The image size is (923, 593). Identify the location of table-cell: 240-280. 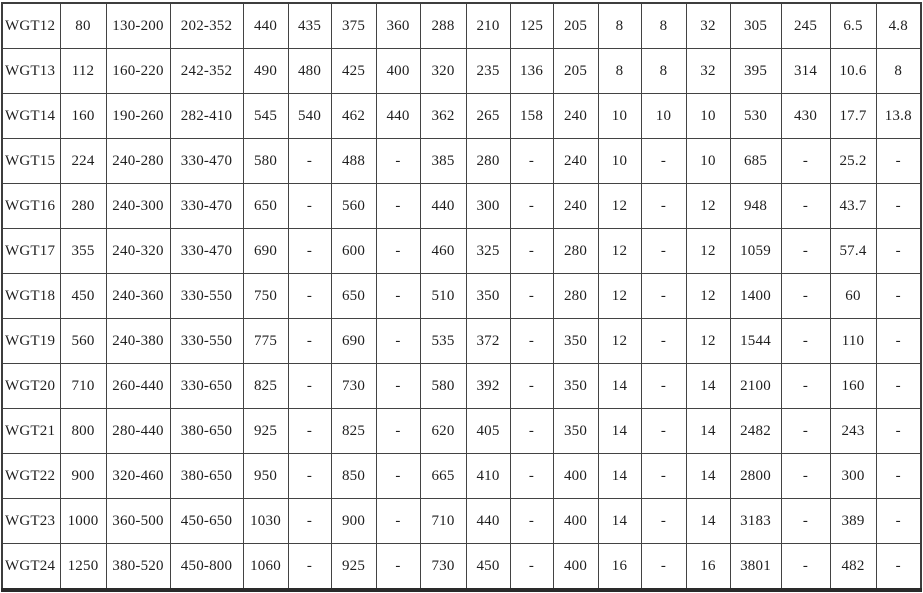
(138, 161).